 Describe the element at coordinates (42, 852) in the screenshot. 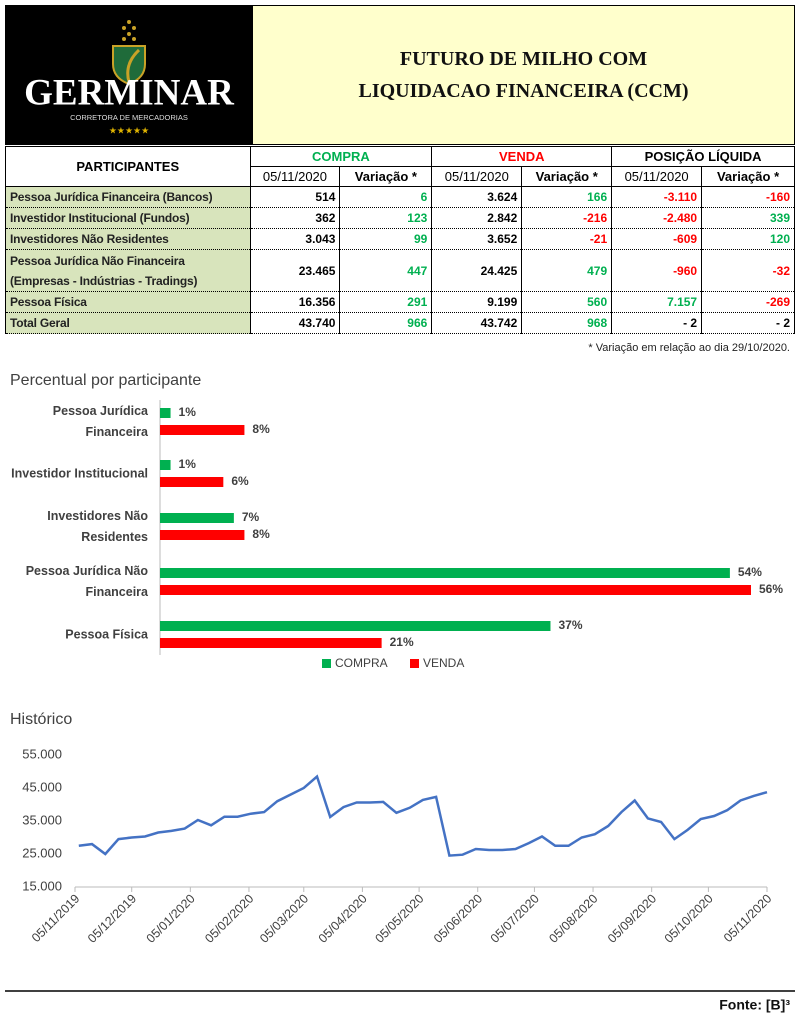

I see `y-tick-label: 25.000` at that location.